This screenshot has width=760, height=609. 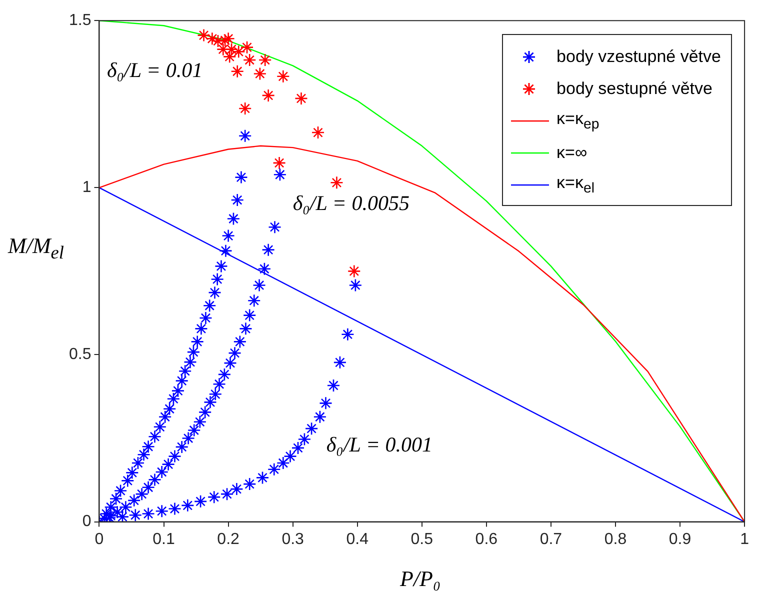 I want to click on annotation: δ₀/L = 0.0055, so click(x=351, y=203).